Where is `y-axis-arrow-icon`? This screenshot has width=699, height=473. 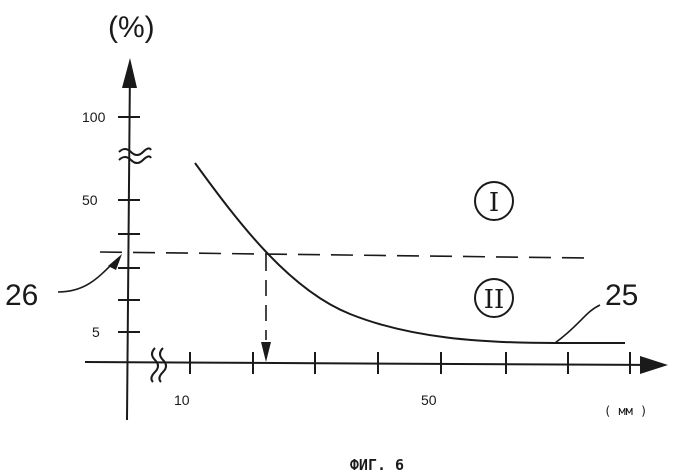
y-axis-arrow-icon is located at coordinates (129, 73).